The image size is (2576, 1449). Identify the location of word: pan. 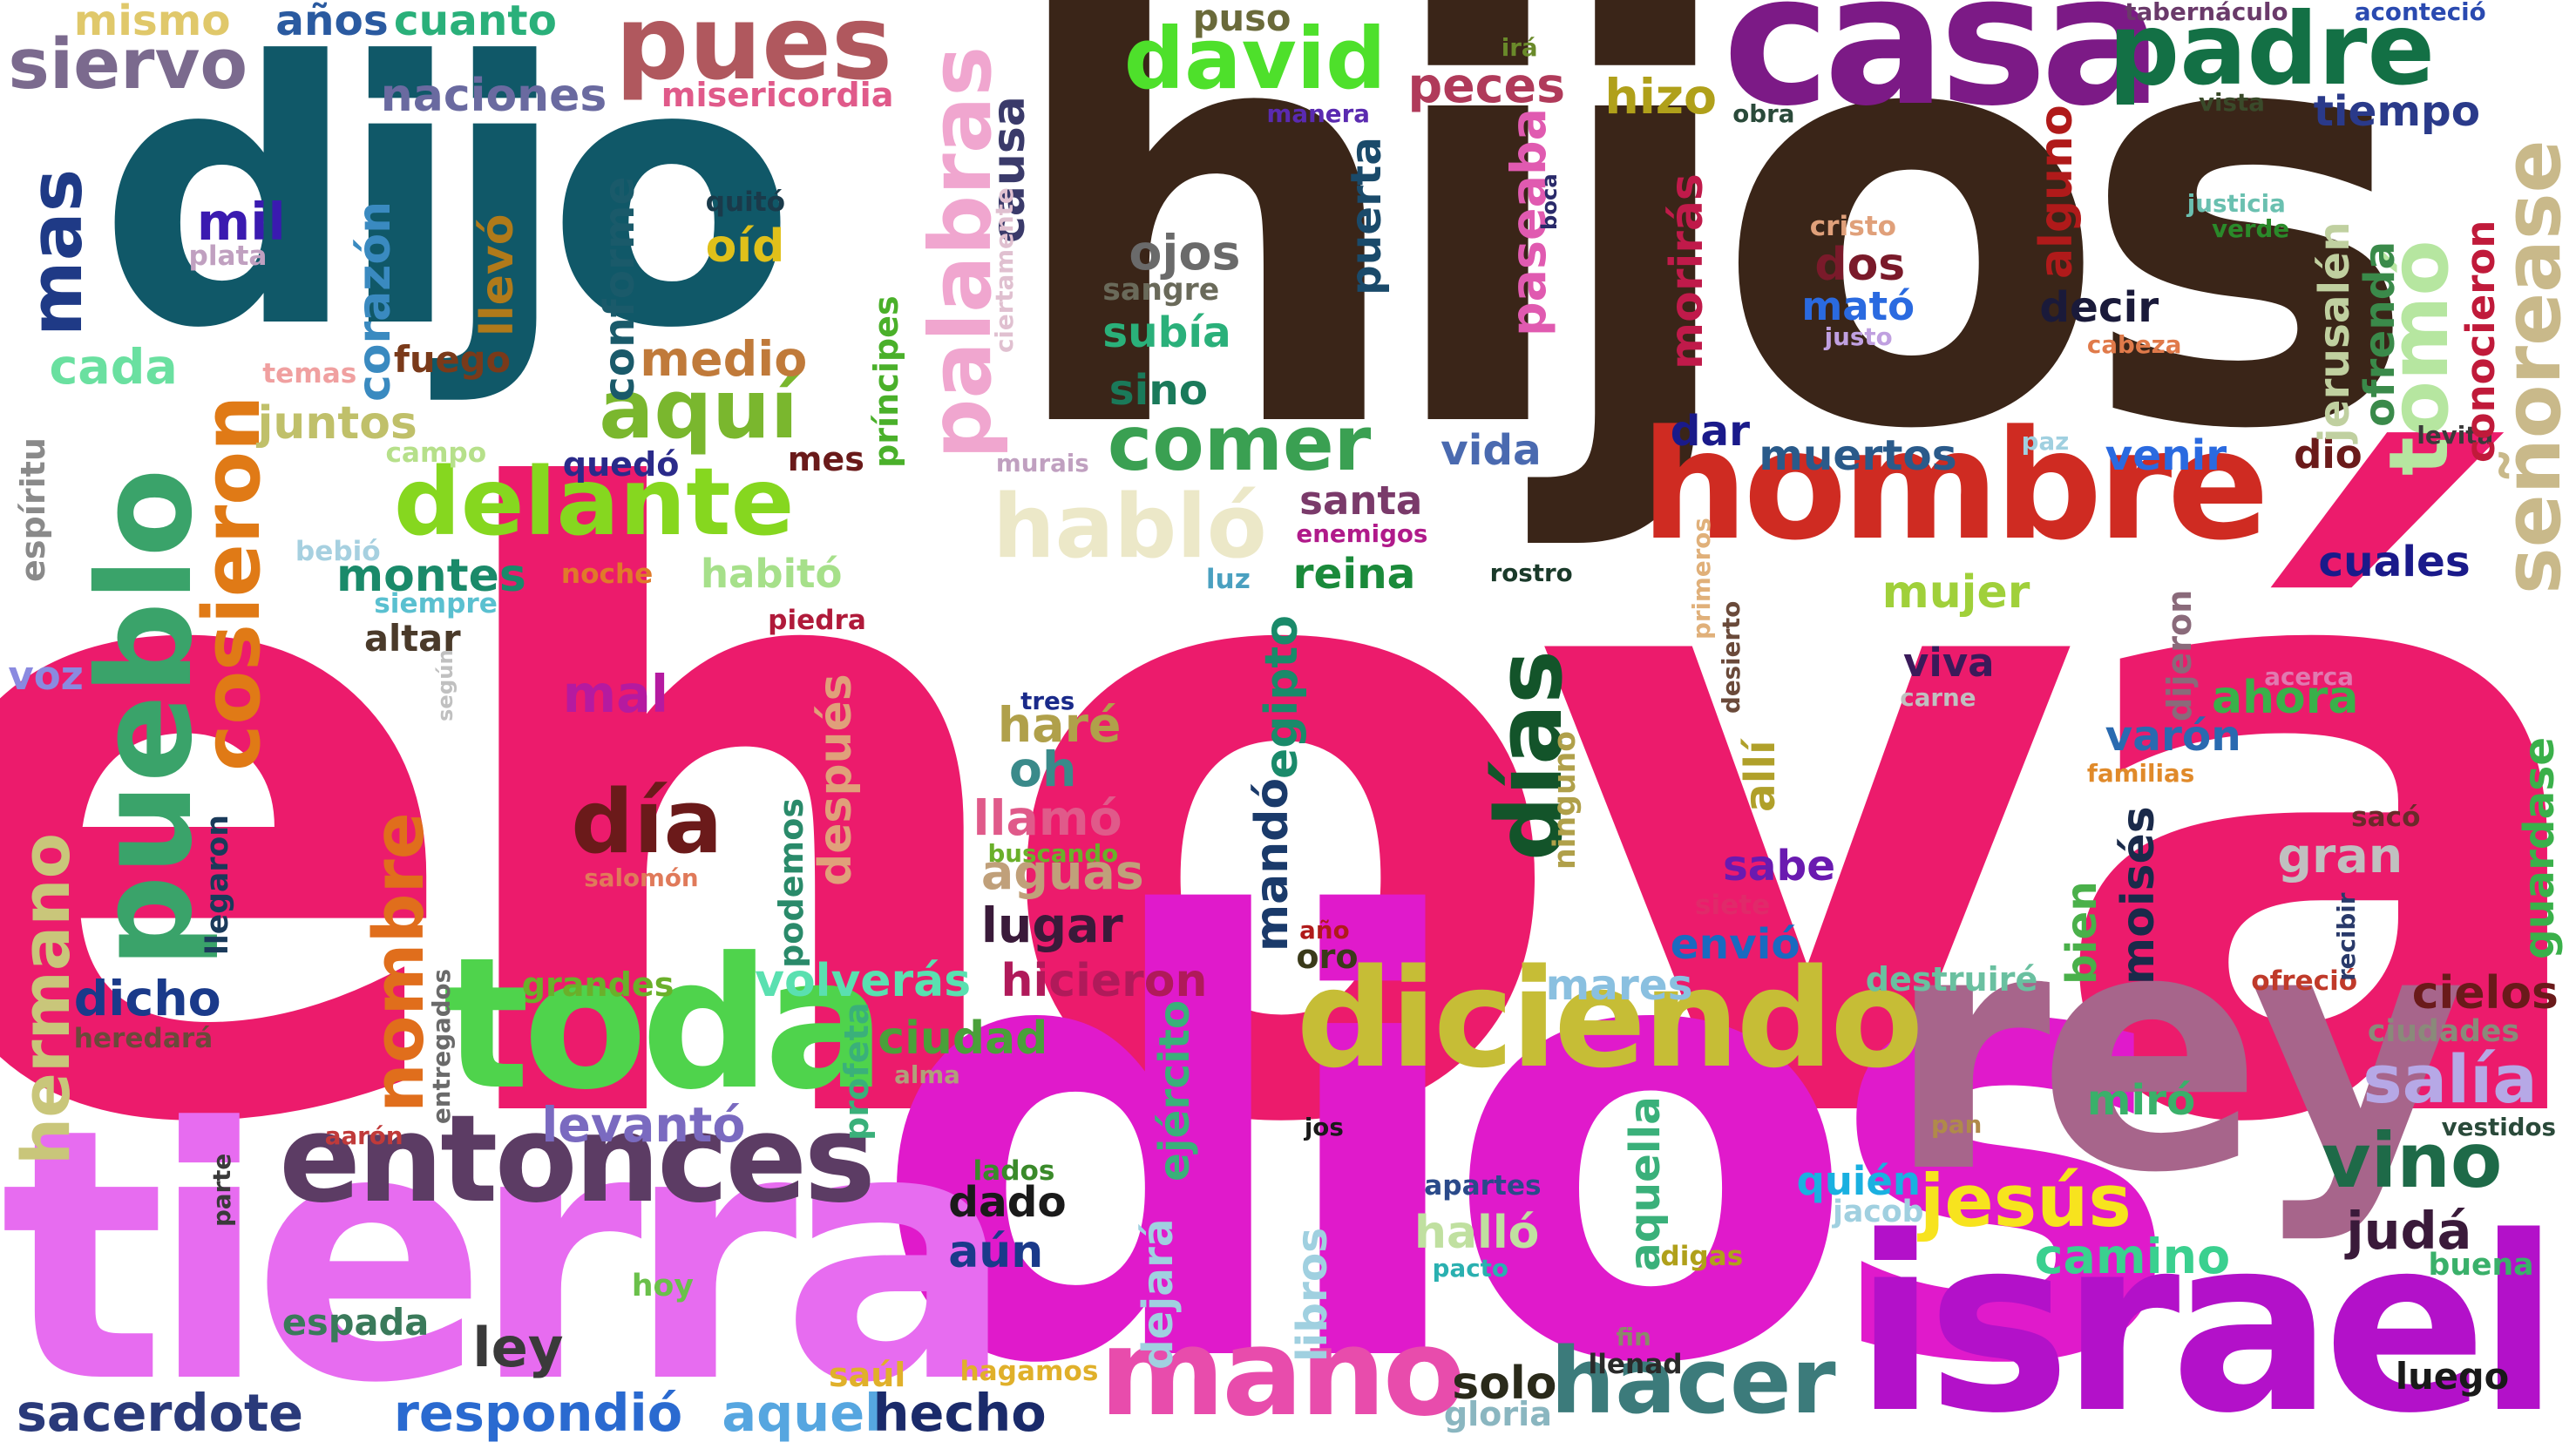
(1957, 1124).